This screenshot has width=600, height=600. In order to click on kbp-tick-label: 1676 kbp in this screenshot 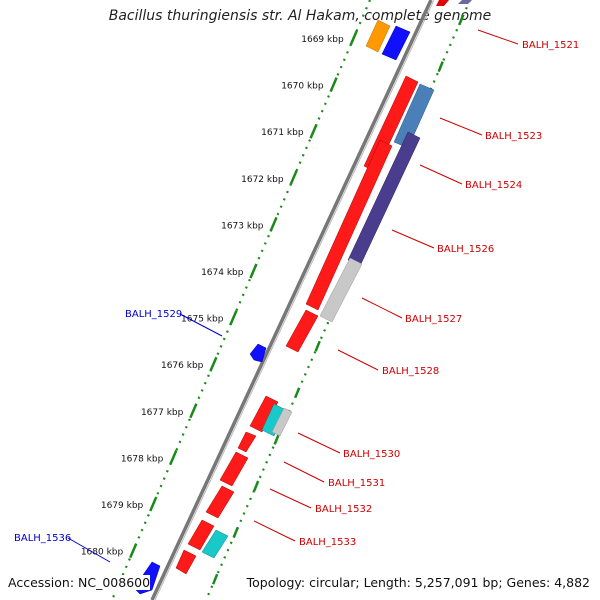, I will do `click(182, 366)`.